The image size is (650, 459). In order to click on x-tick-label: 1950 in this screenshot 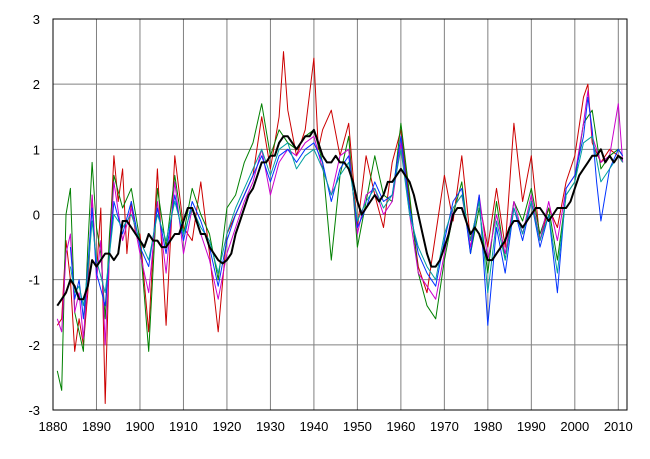, I will do `click(357, 426)`.